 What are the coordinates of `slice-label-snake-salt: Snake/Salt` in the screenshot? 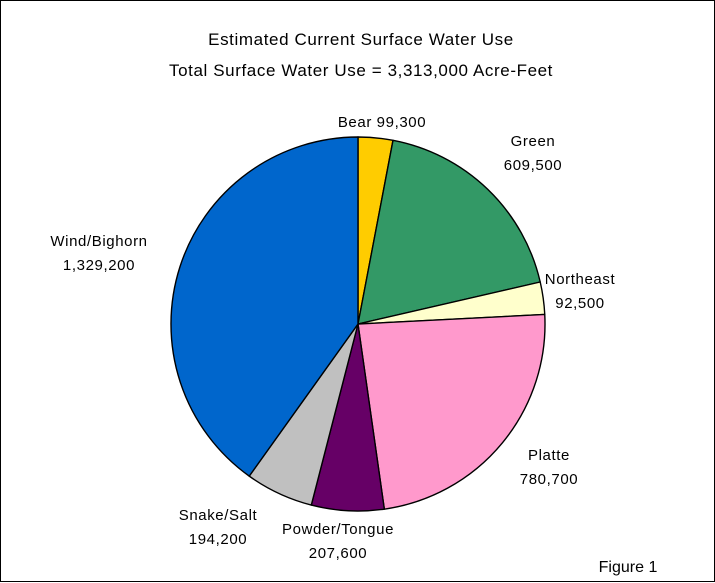 It's located at (218, 515).